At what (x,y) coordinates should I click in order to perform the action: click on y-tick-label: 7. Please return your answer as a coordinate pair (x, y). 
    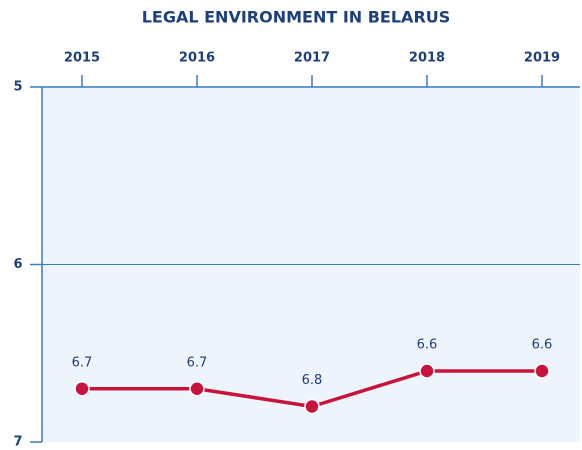
    Looking at the image, I should click on (17, 442).